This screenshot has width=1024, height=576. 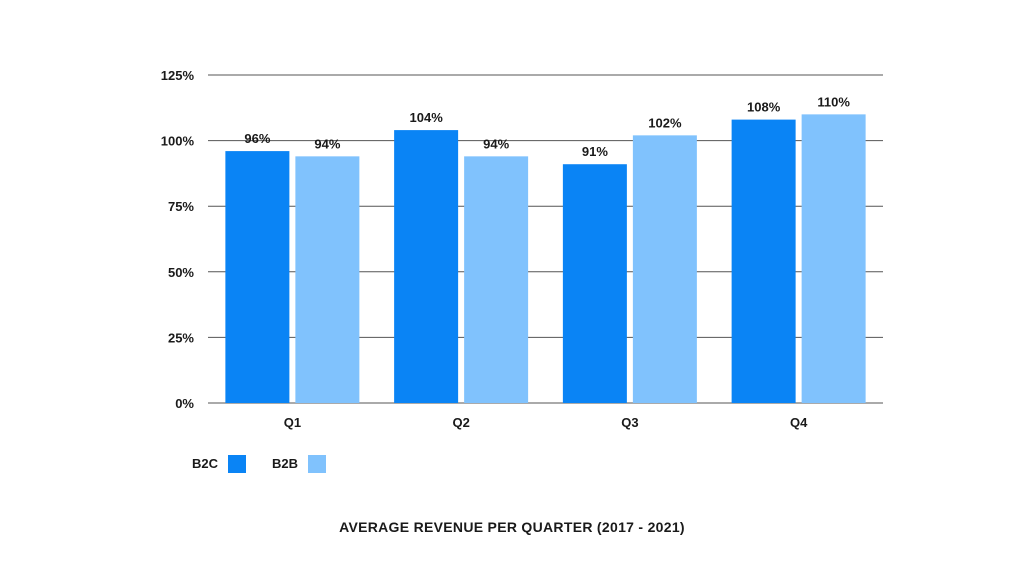 I want to click on bar-b2c-q1, so click(x=257, y=277).